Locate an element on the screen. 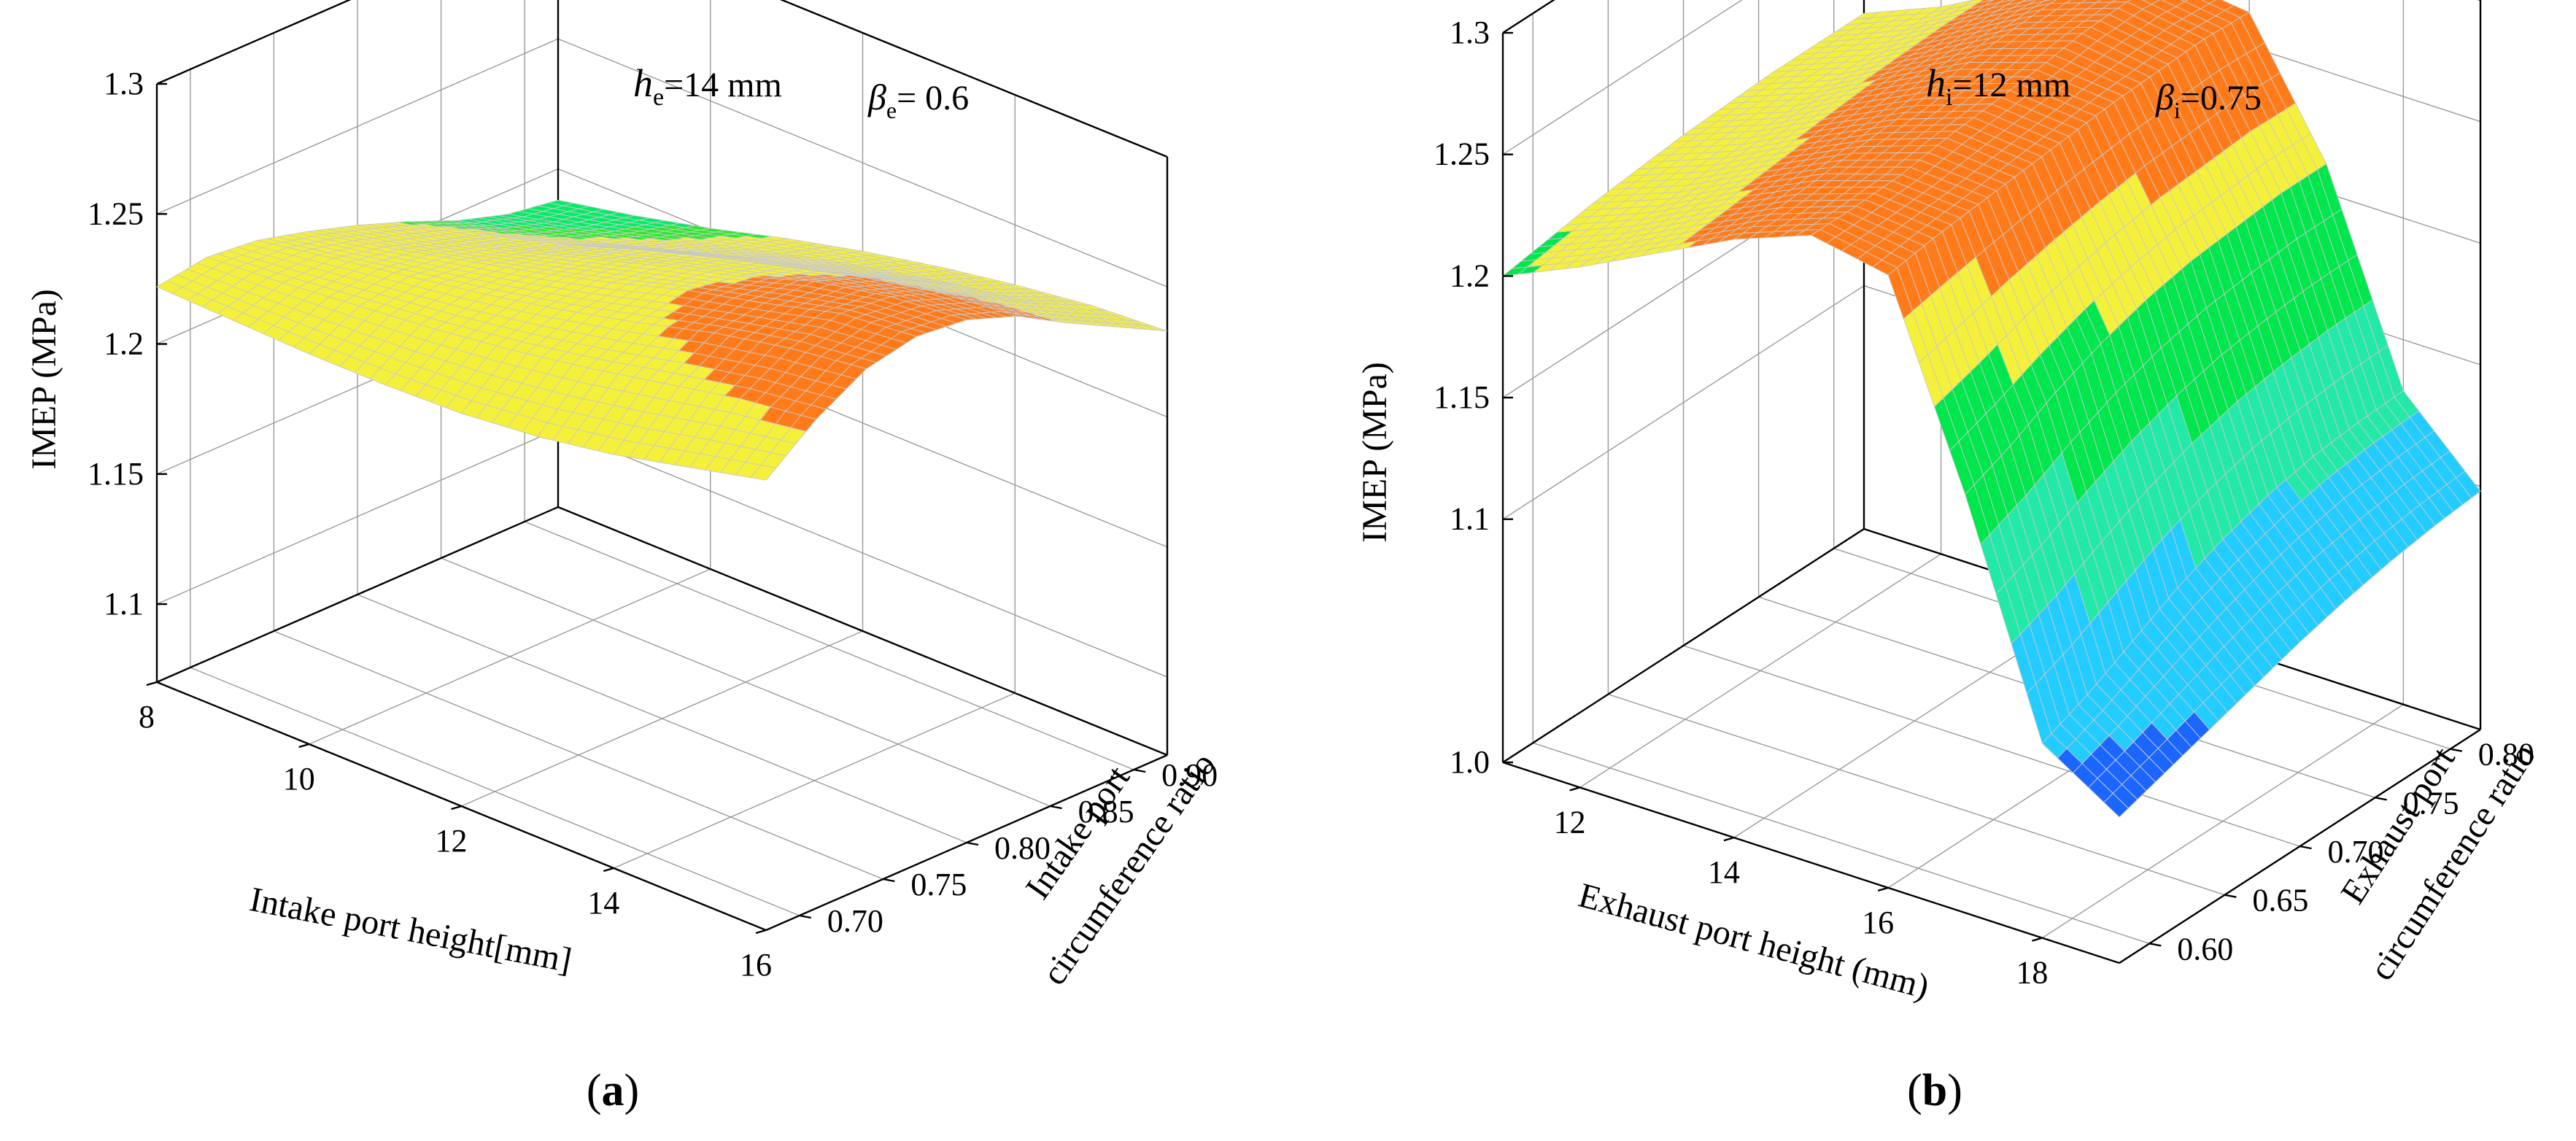 The width and height of the screenshot is (2576, 1141). b-z-tick-label: 1.25 is located at coordinates (1462, 154).